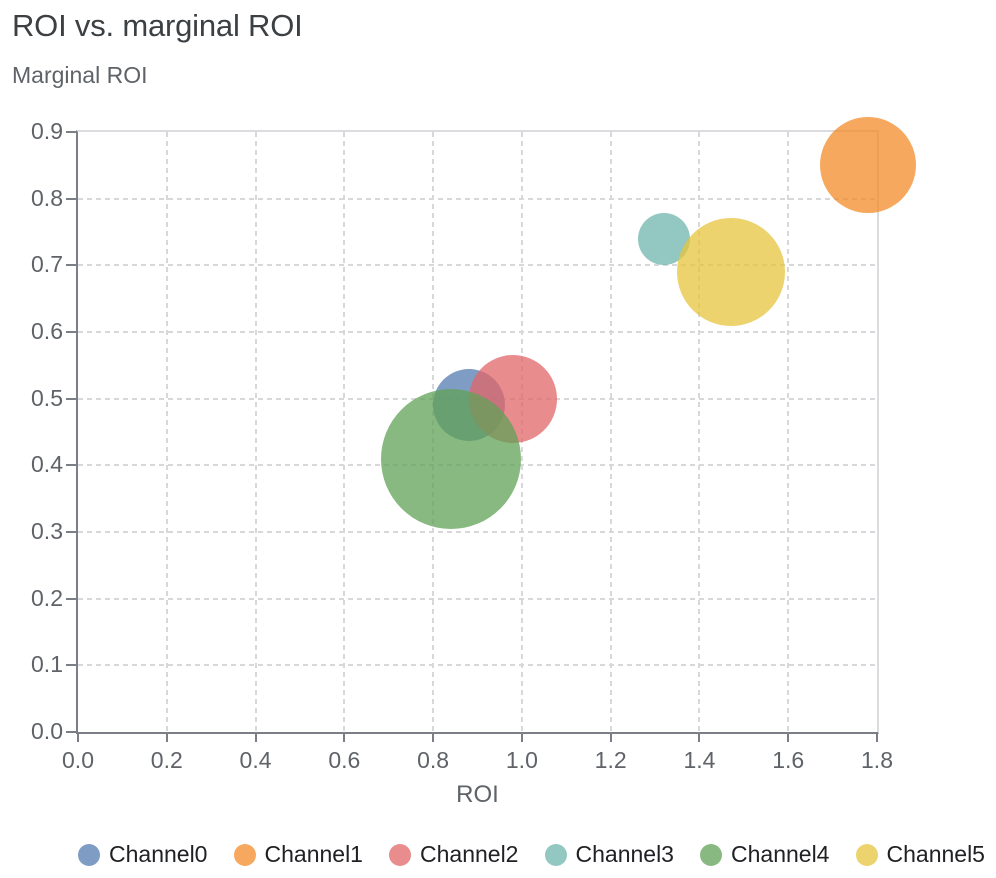 The height and width of the screenshot is (878, 996). Describe the element at coordinates (935, 854) in the screenshot. I see `legend-label: Channel5` at that location.